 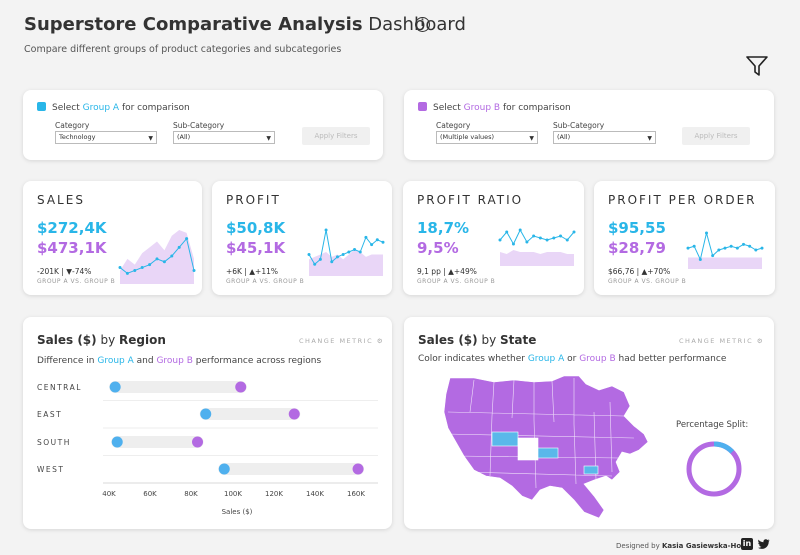 What do you see at coordinates (150, 494) in the screenshot?
I see `x-axis-tick: 60K` at bounding box center [150, 494].